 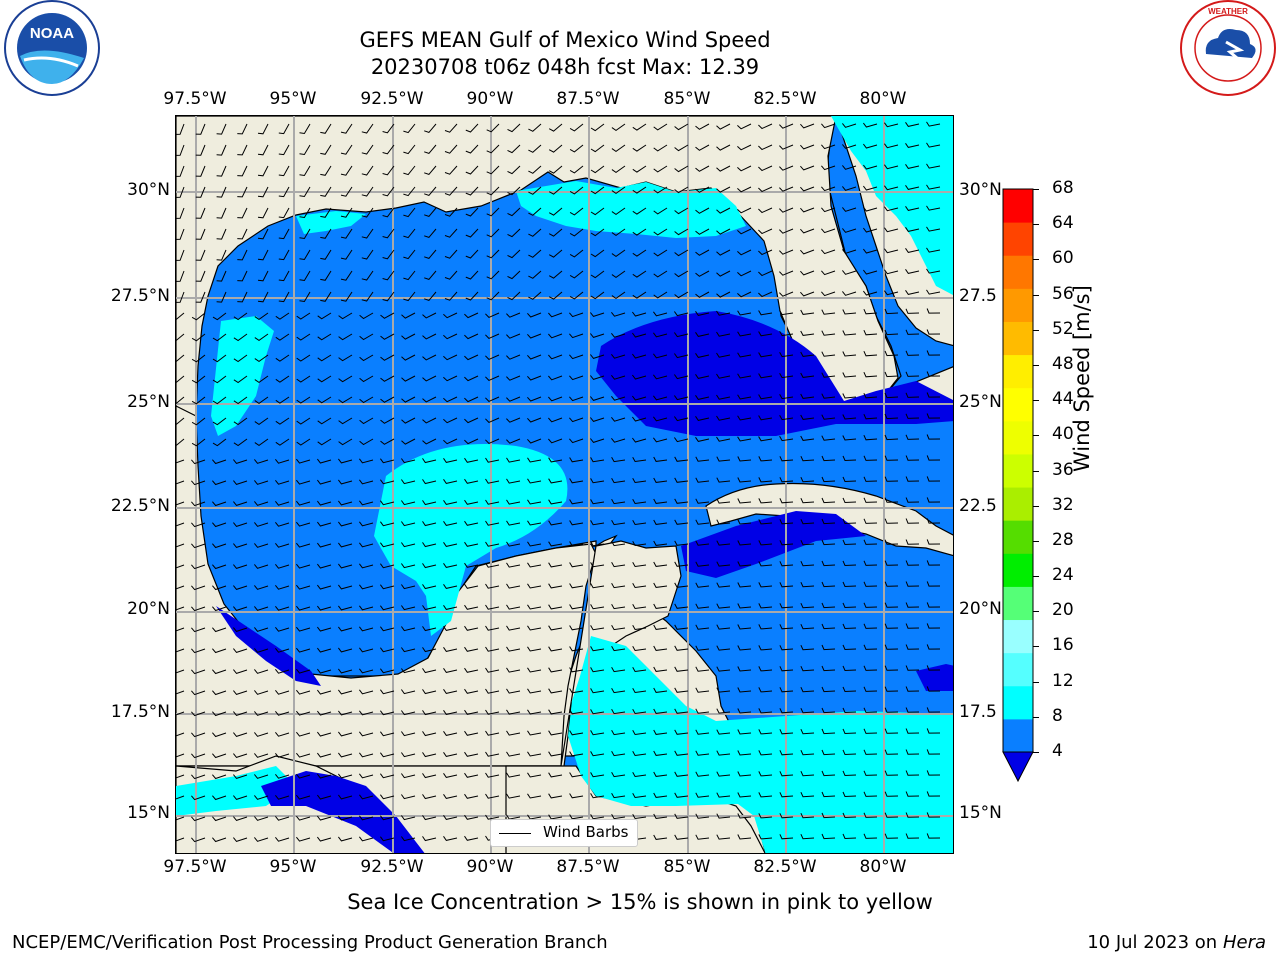 I want to click on colorbar-tick-label: 12, so click(x=1063, y=680).